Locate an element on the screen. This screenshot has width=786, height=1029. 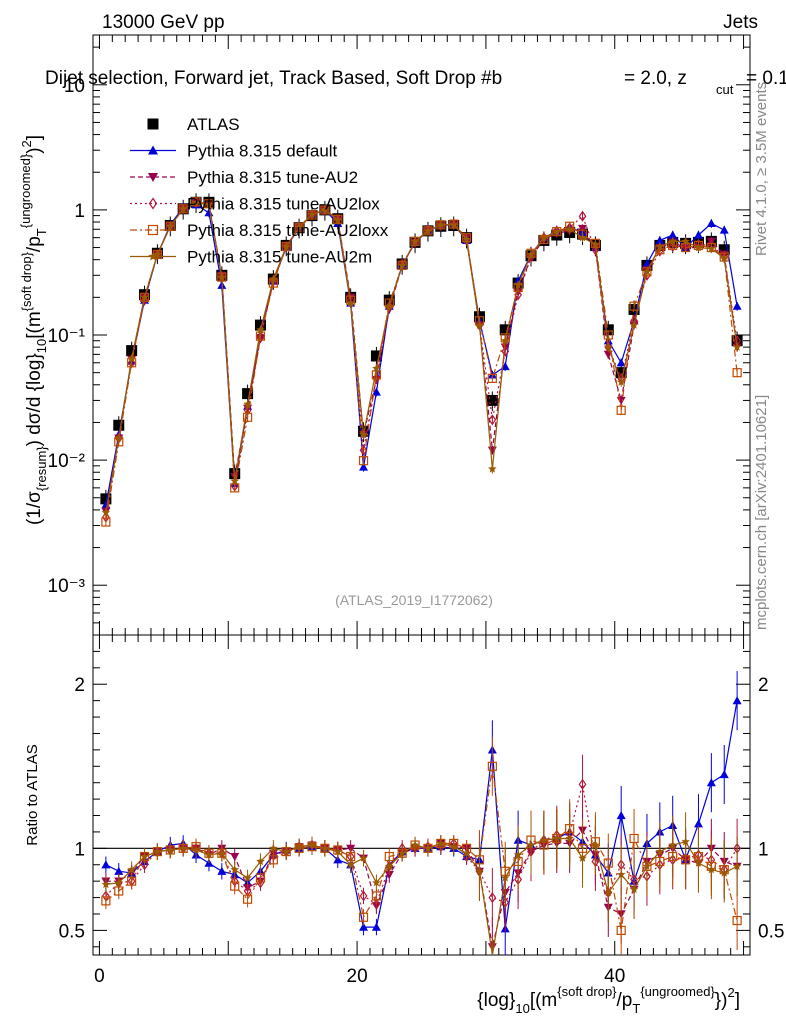
x-tick-label: 20 is located at coordinates (357, 976).